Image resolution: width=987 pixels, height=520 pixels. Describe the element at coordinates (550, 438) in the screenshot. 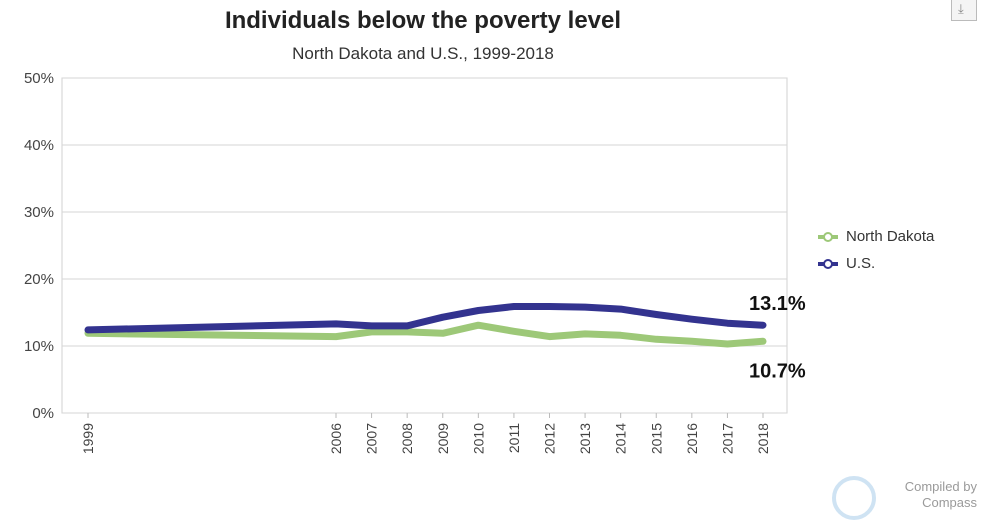

I see `x-tick-label: 2012` at that location.